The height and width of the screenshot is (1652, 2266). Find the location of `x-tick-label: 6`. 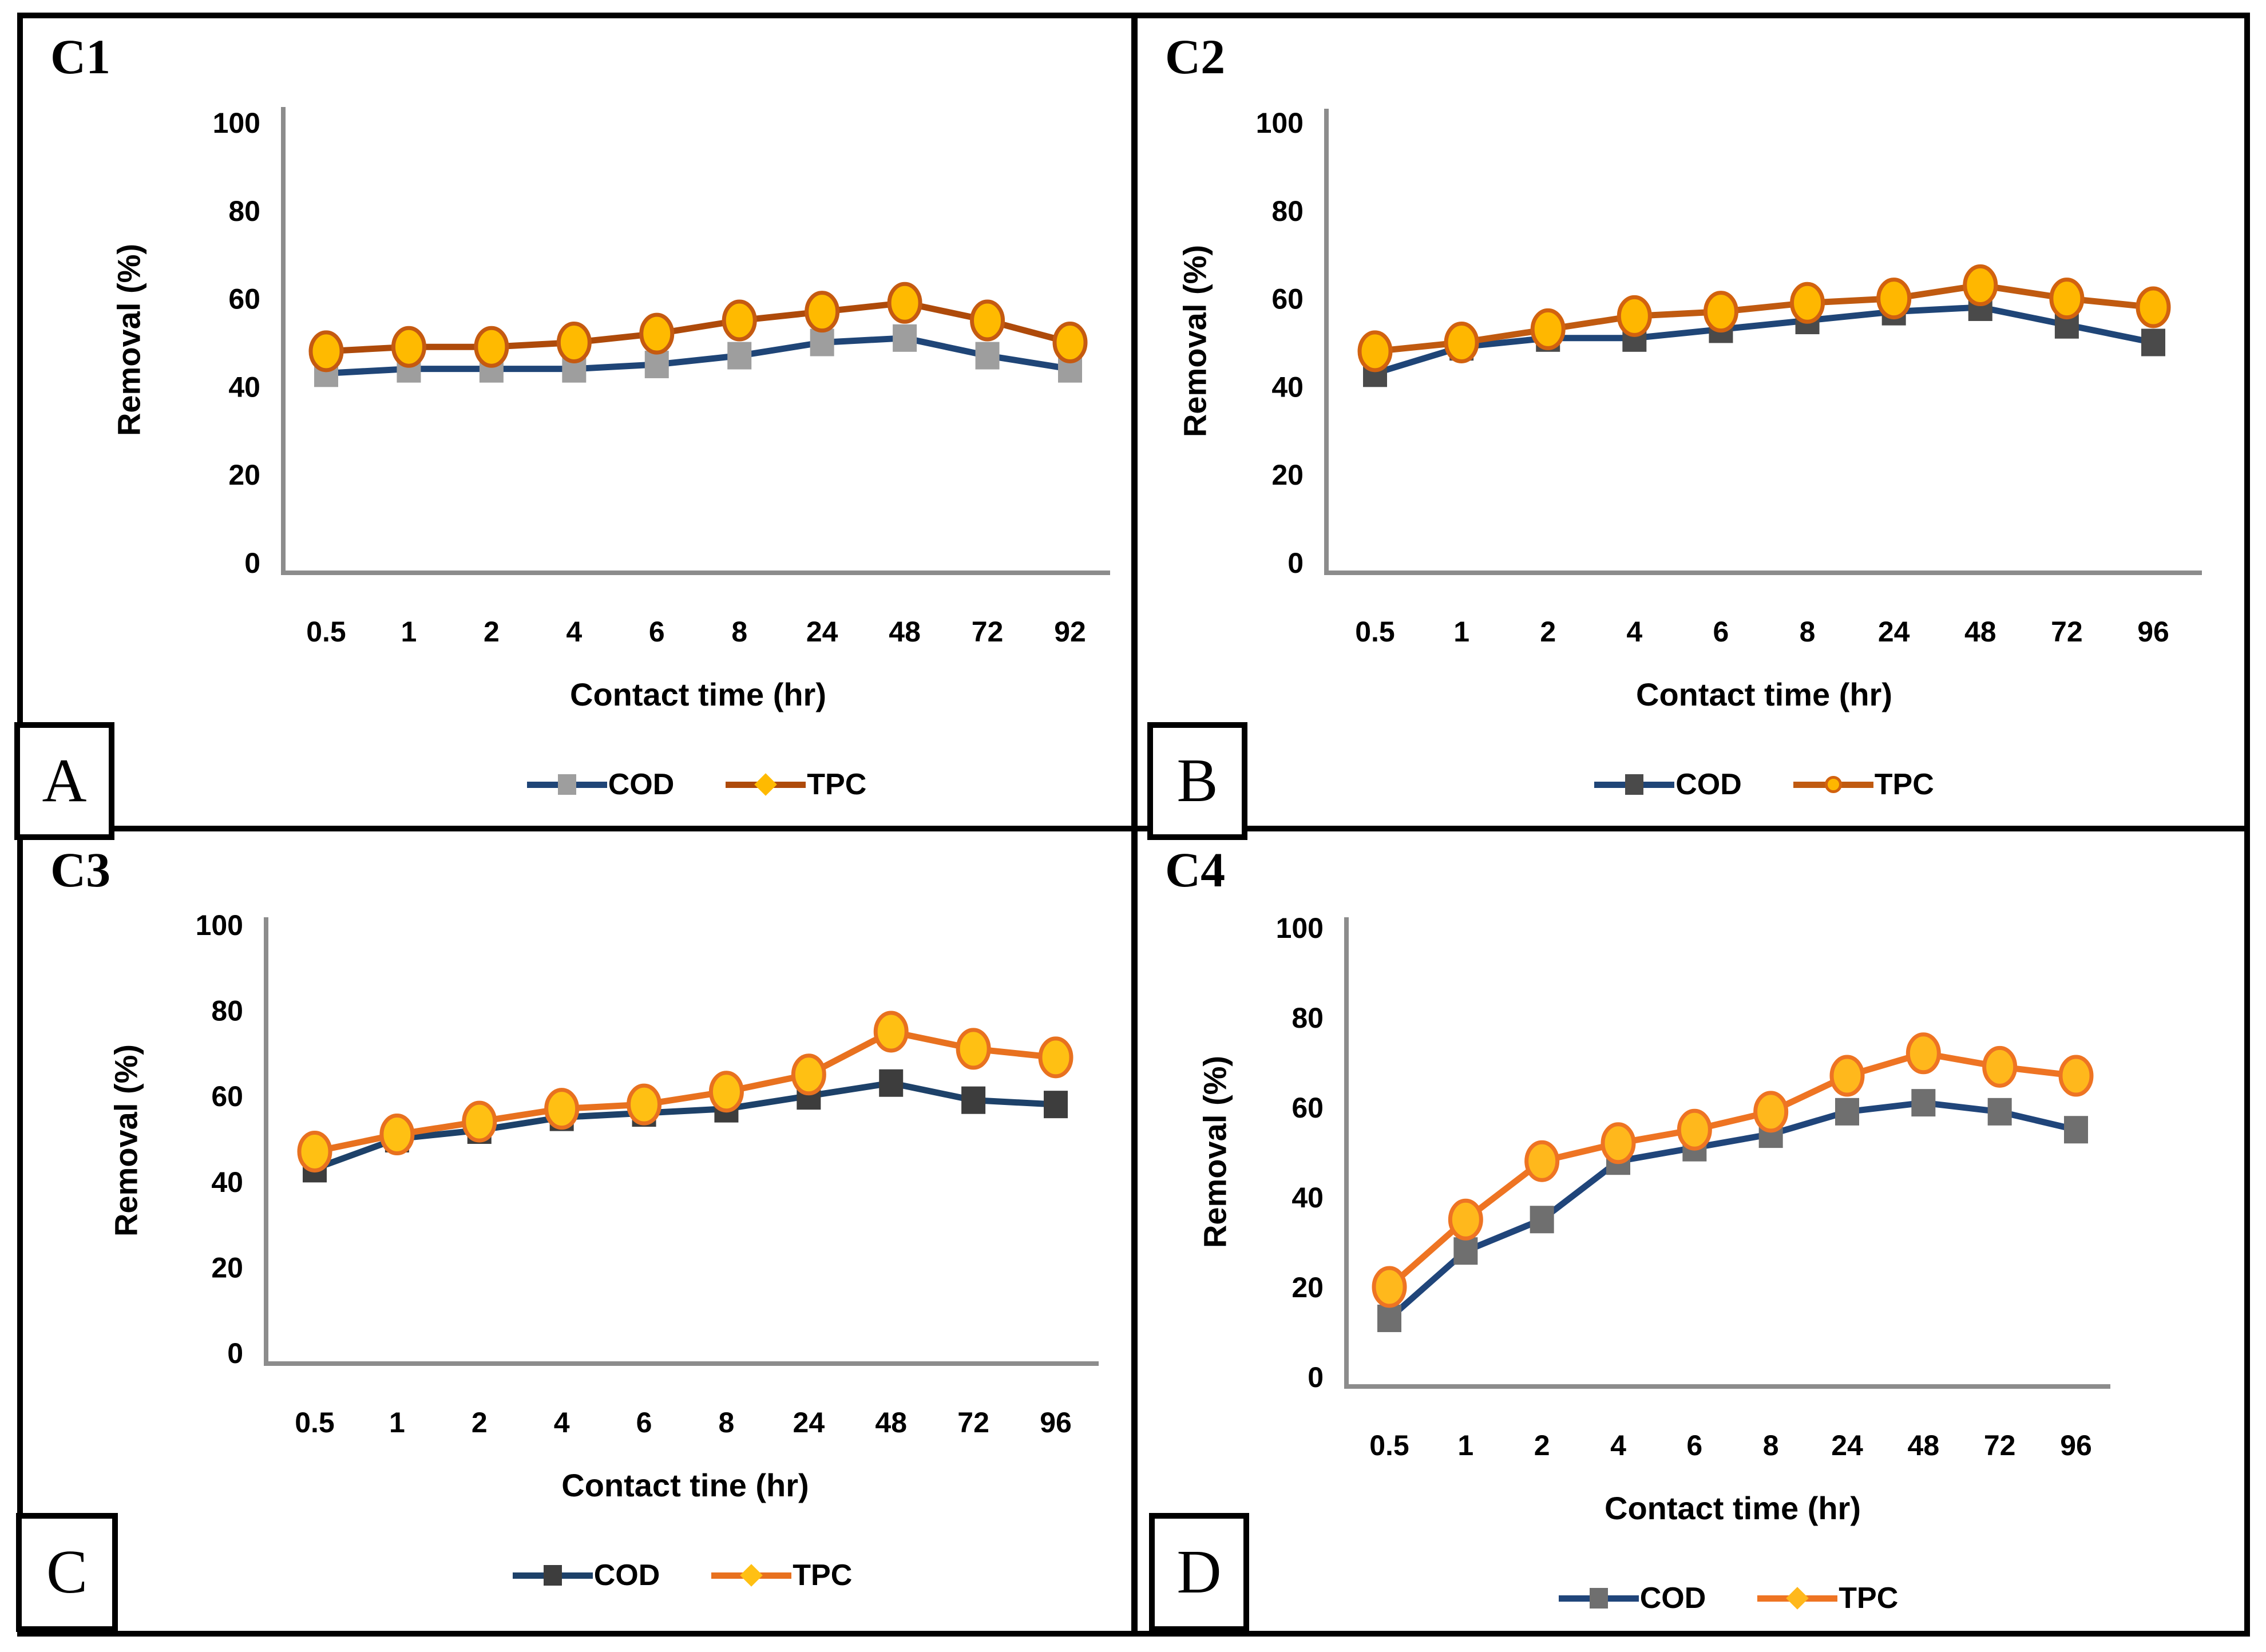

x-tick-label: 6 is located at coordinates (1694, 1445).